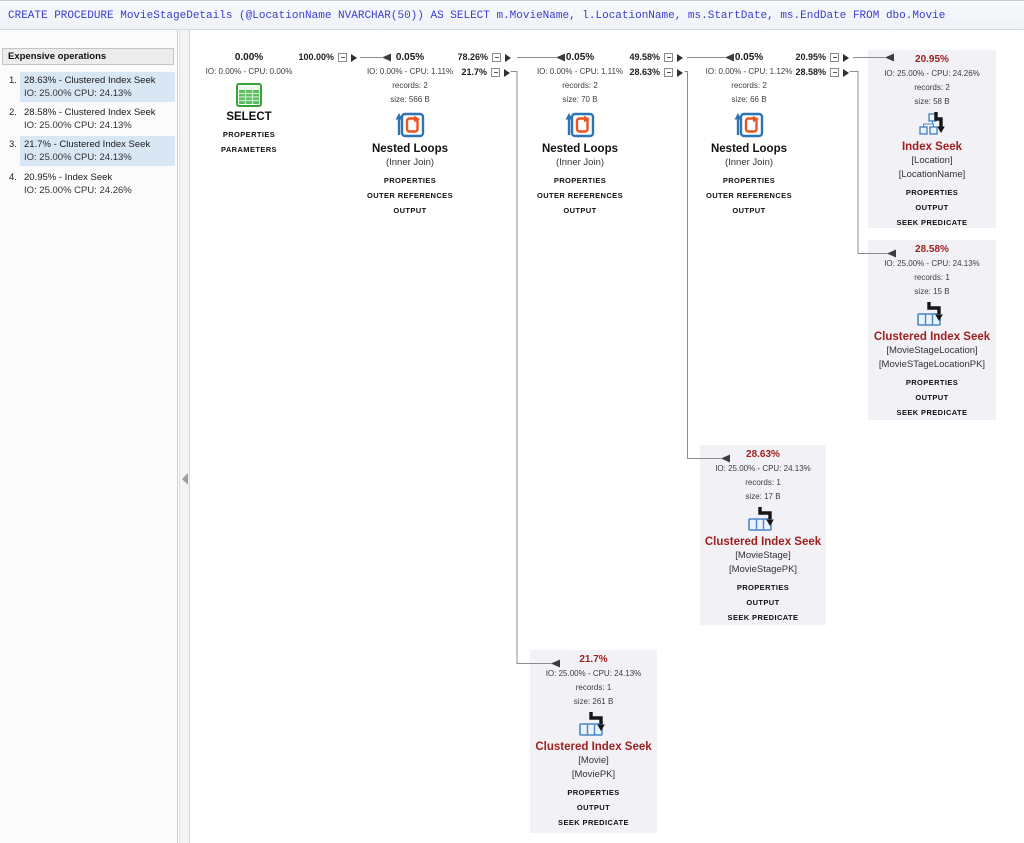 The height and width of the screenshot is (843, 1024). What do you see at coordinates (184, 436) in the screenshot?
I see `panel-splitter` at bounding box center [184, 436].